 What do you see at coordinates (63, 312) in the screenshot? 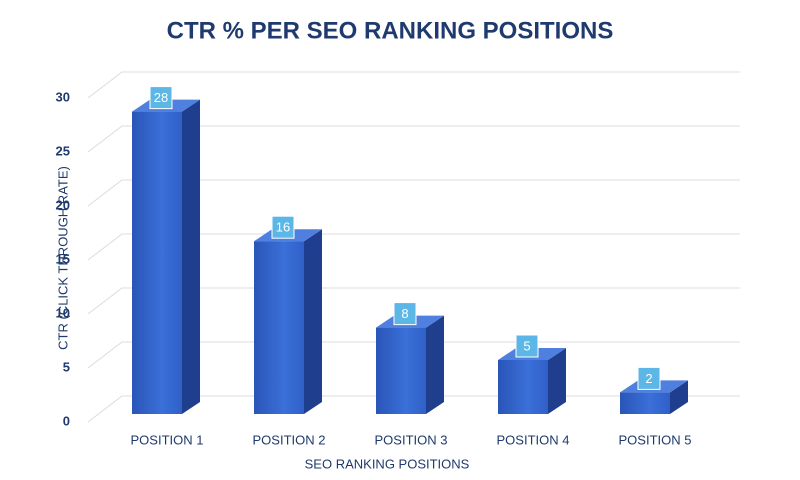
I see `y-tick-label: 10` at bounding box center [63, 312].